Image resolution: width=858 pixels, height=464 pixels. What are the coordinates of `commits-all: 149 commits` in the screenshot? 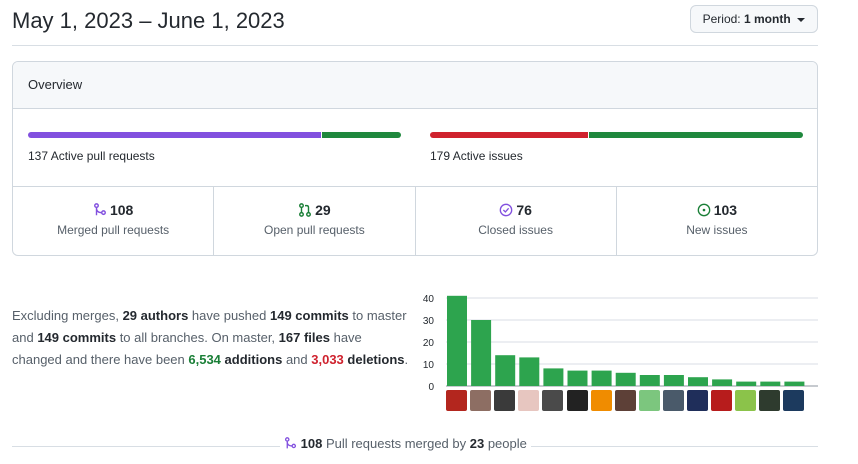 It's located at (77, 337).